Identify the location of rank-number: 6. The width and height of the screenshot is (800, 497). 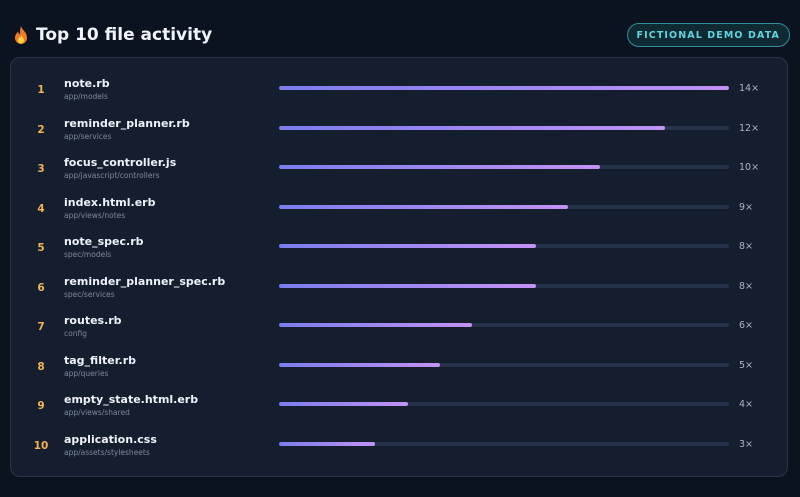
(41, 287).